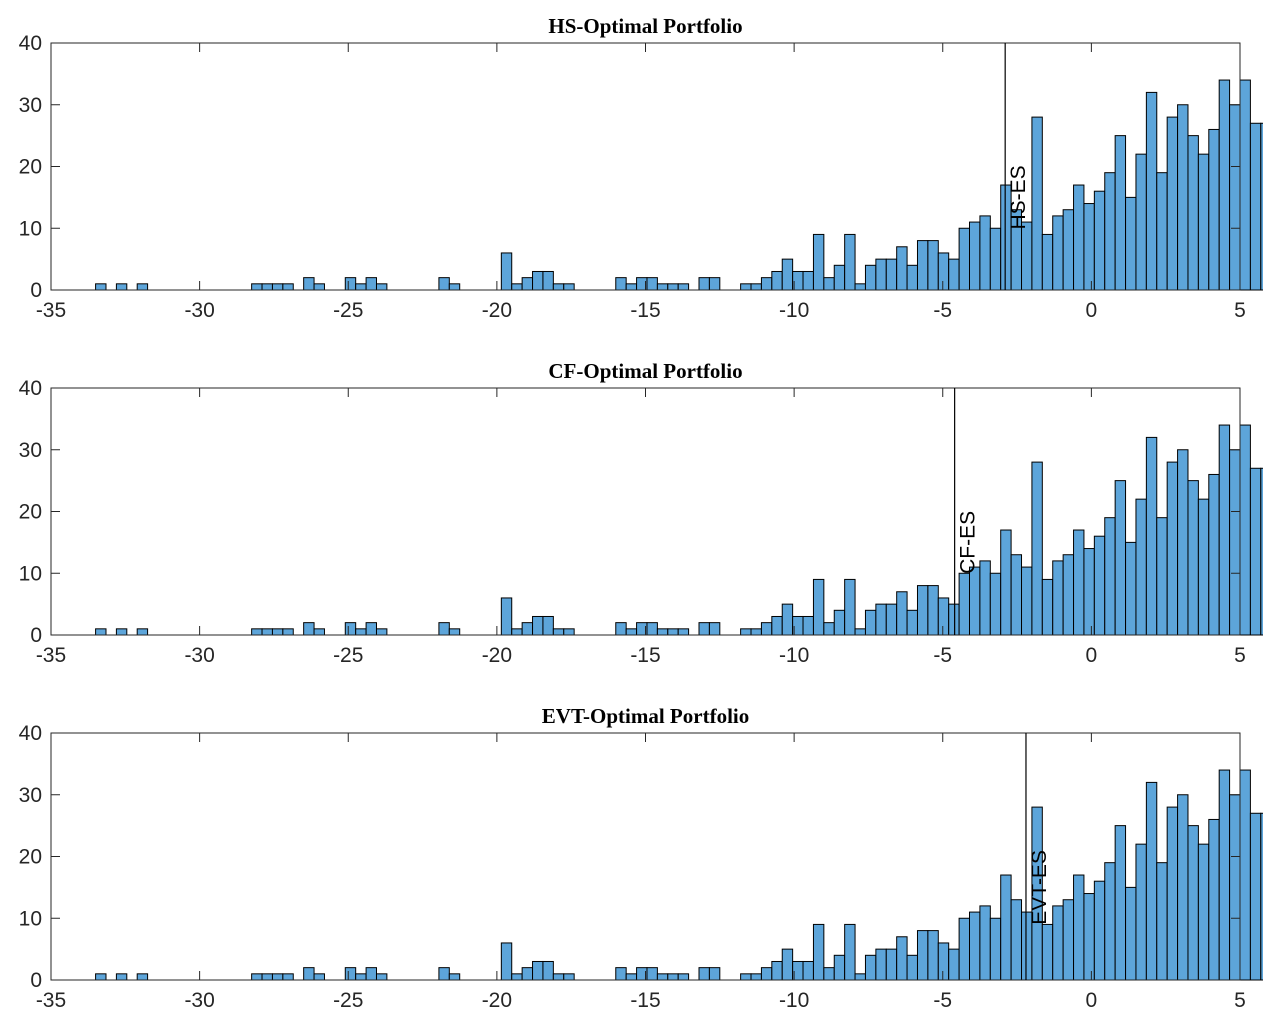 The image size is (1263, 1026). I want to click on x-tick-label: 0, so click(1092, 310).